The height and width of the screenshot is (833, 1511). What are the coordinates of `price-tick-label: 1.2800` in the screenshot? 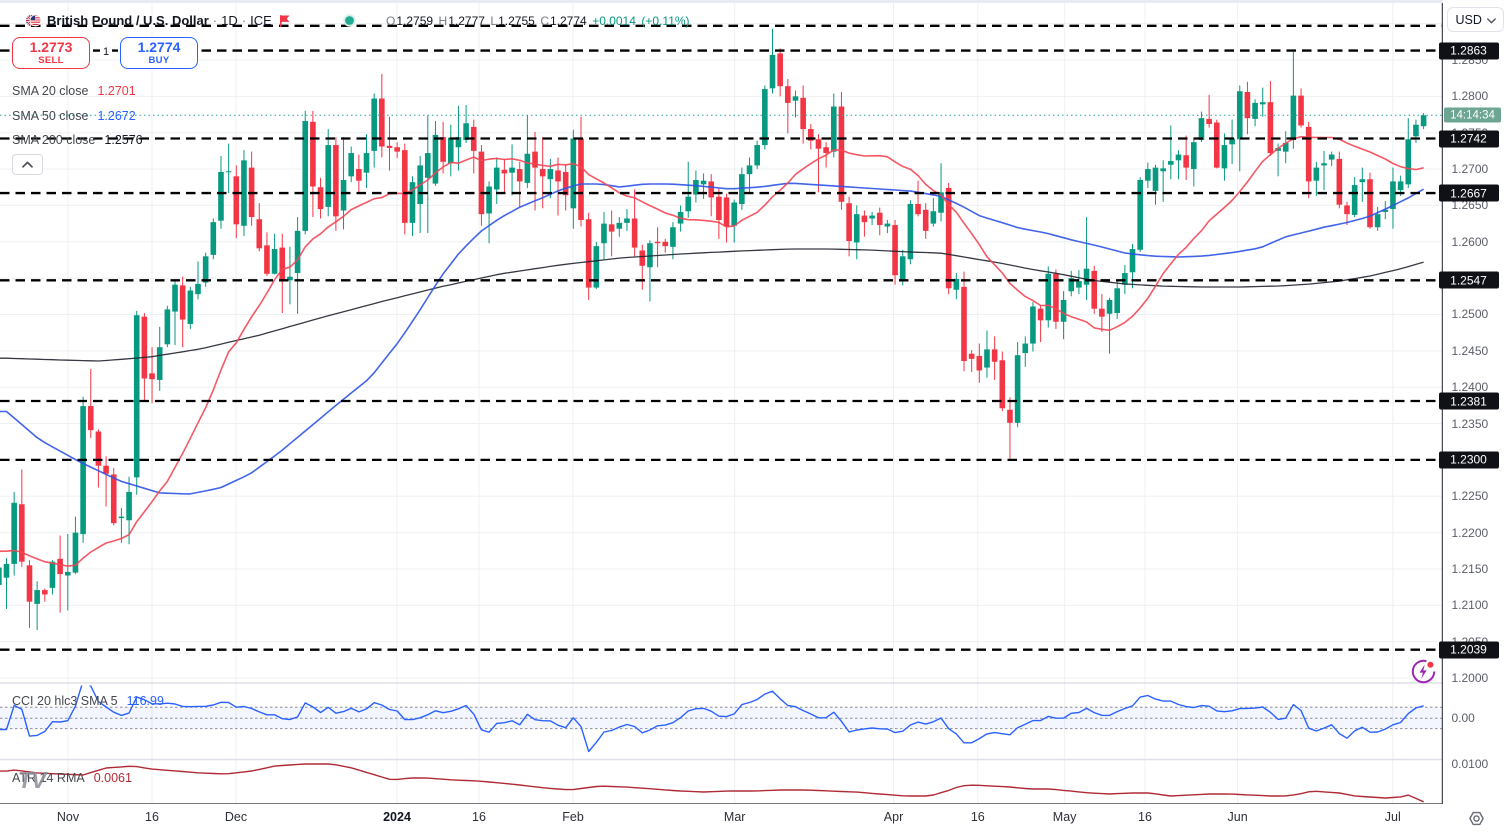 It's located at (1470, 96).